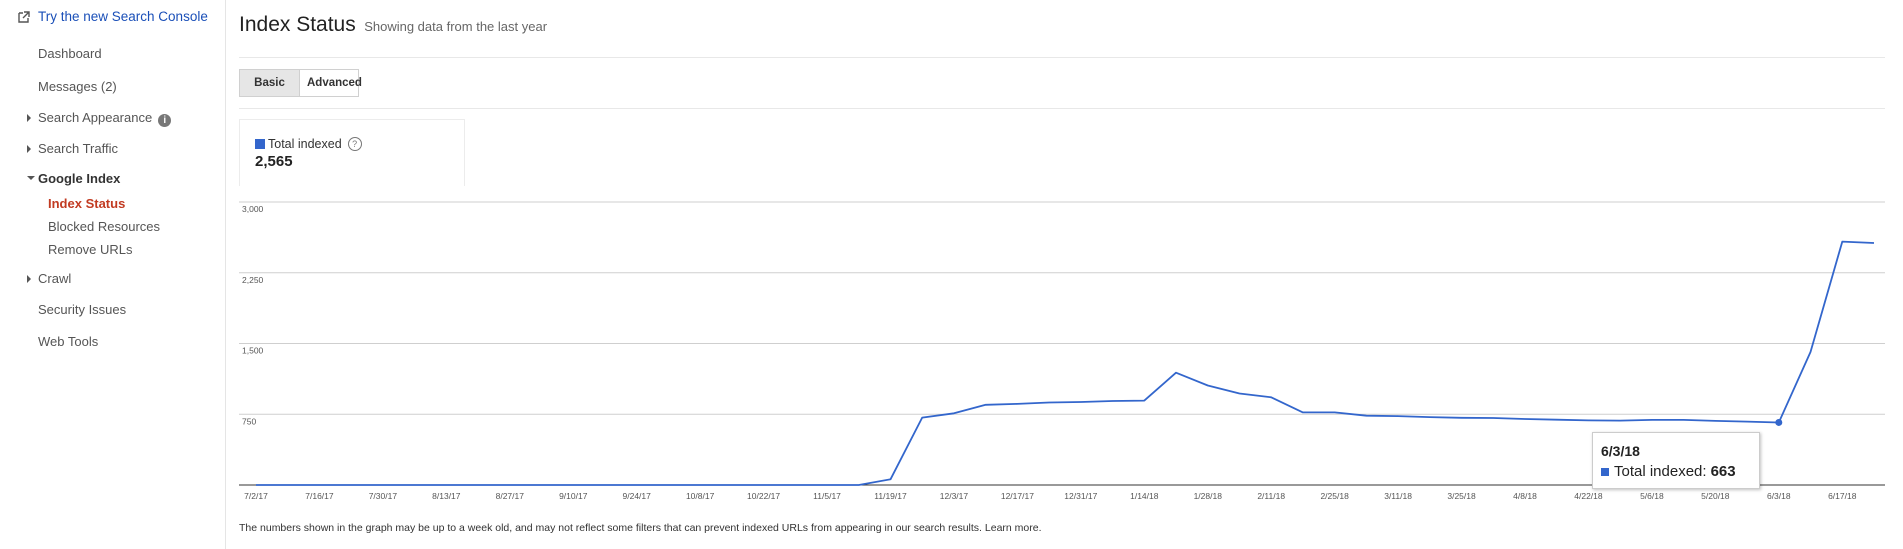  I want to click on y-tick-label: 3,000, so click(253, 209).